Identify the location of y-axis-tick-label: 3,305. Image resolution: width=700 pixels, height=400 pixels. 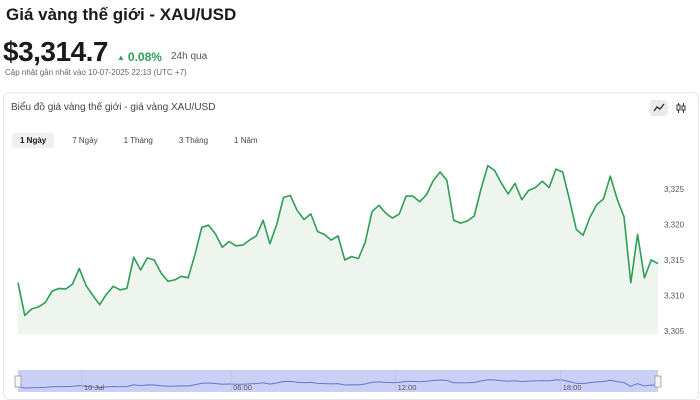
(674, 331).